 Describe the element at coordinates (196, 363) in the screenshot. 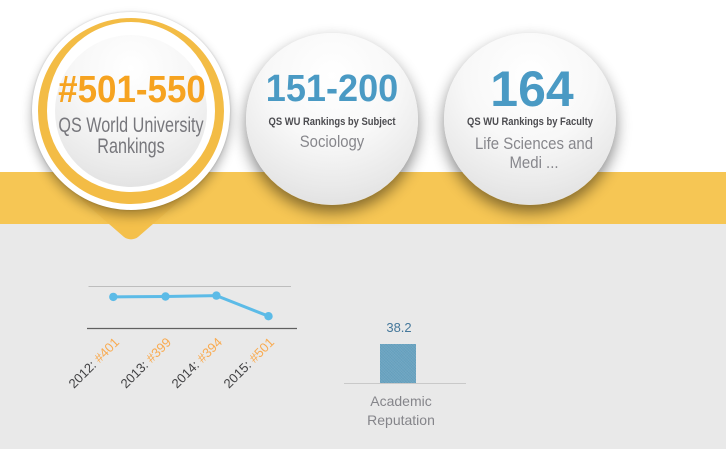

I see `svg-text: 2014: #394` at that location.